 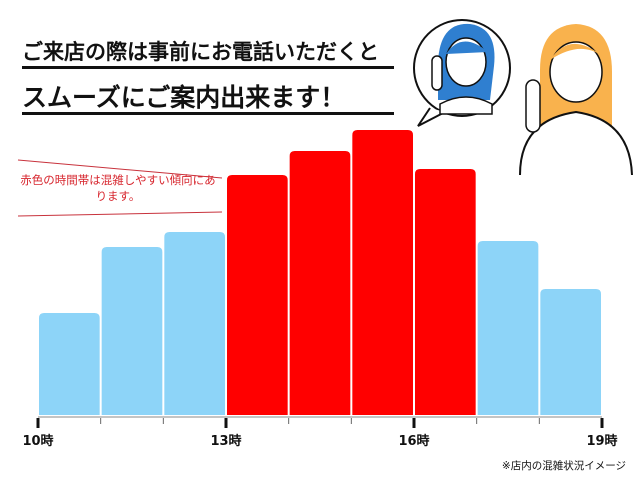 I want to click on annotation-line-top, so click(x=120, y=169).